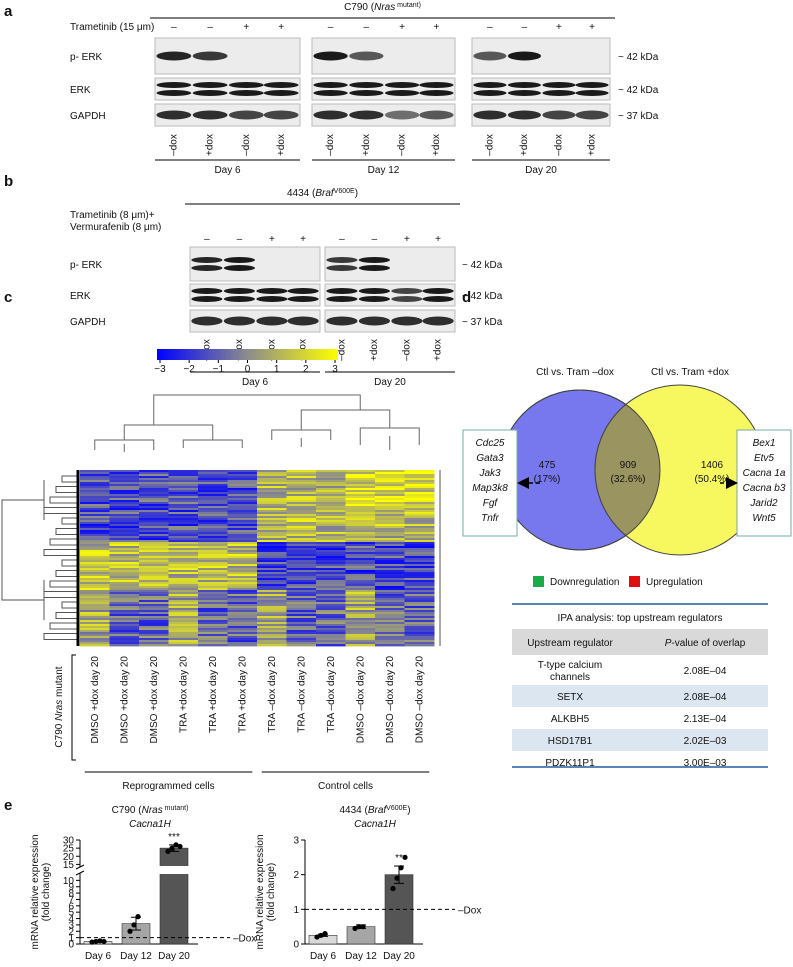 The height and width of the screenshot is (967, 793). What do you see at coordinates (277, 369) in the screenshot?
I see `colorbar-tick-label: 1` at bounding box center [277, 369].